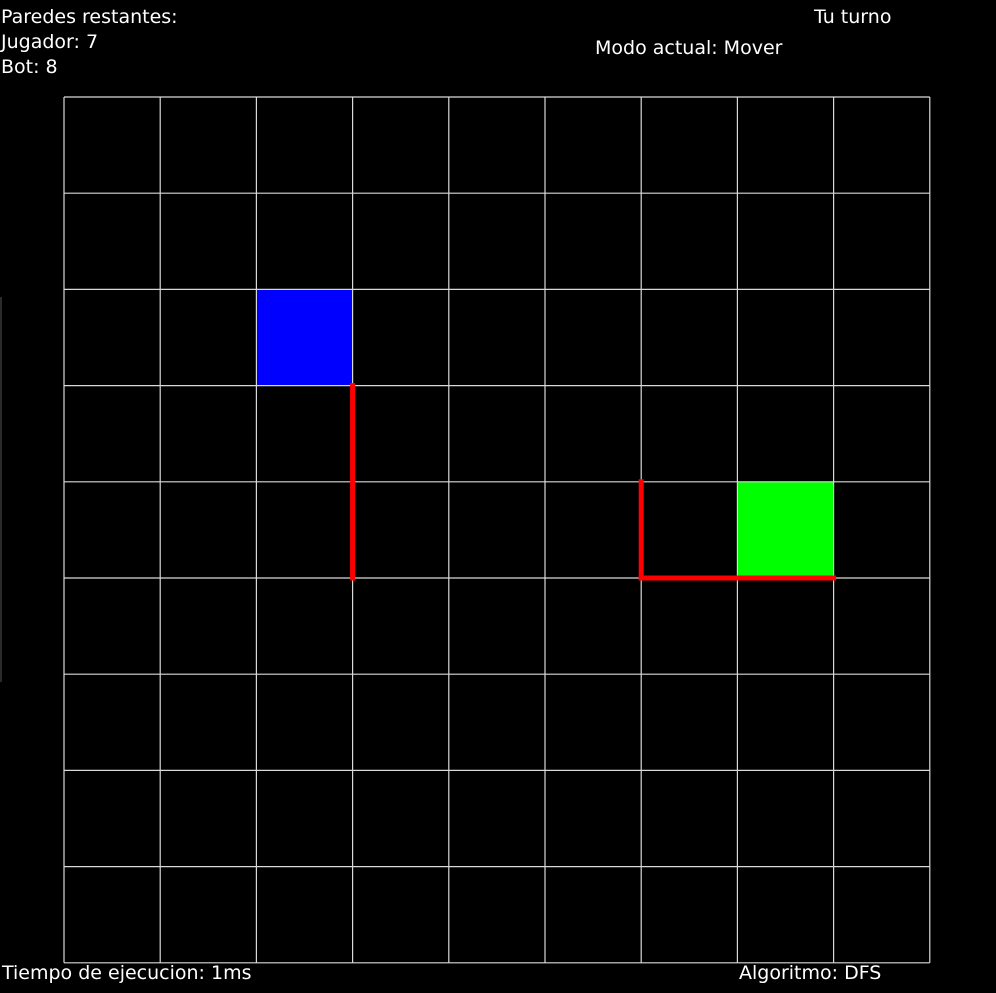 Image resolution: width=996 pixels, height=993 pixels. I want to click on player-token, so click(304, 337).